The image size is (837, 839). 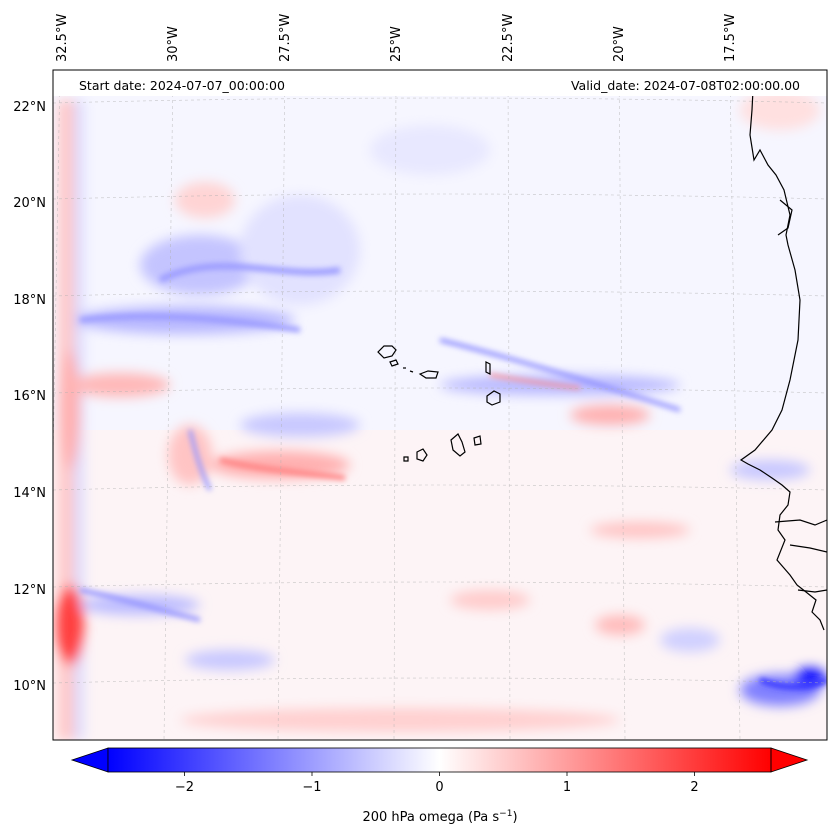 What do you see at coordinates (619, 44) in the screenshot?
I see `lon-label: 20°W` at bounding box center [619, 44].